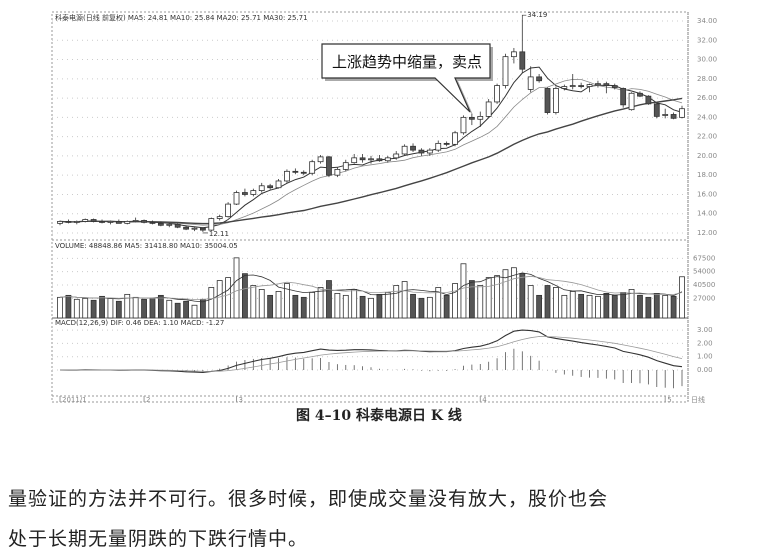  I want to click on high-label: 34.19, so click(537, 15).